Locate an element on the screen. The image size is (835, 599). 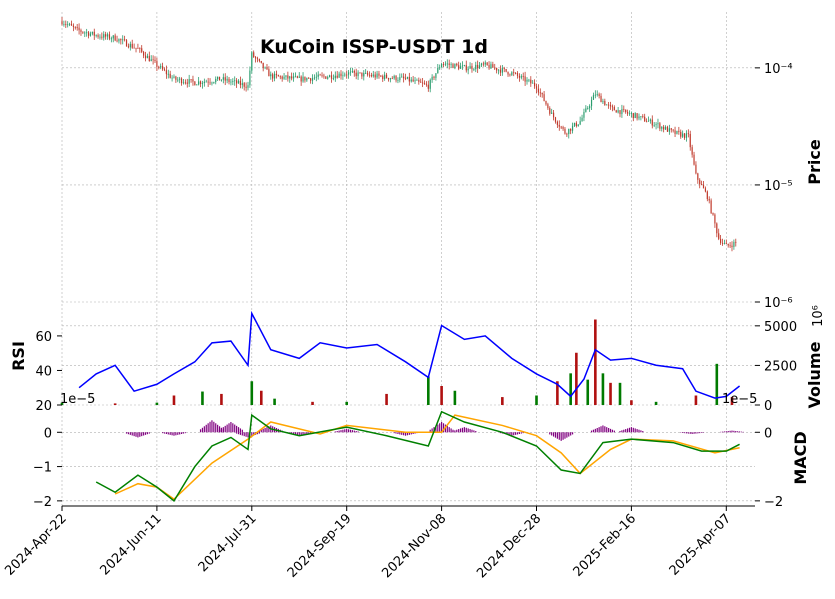
x-tick-label: 2024-Dec-28 is located at coordinates (509, 546).